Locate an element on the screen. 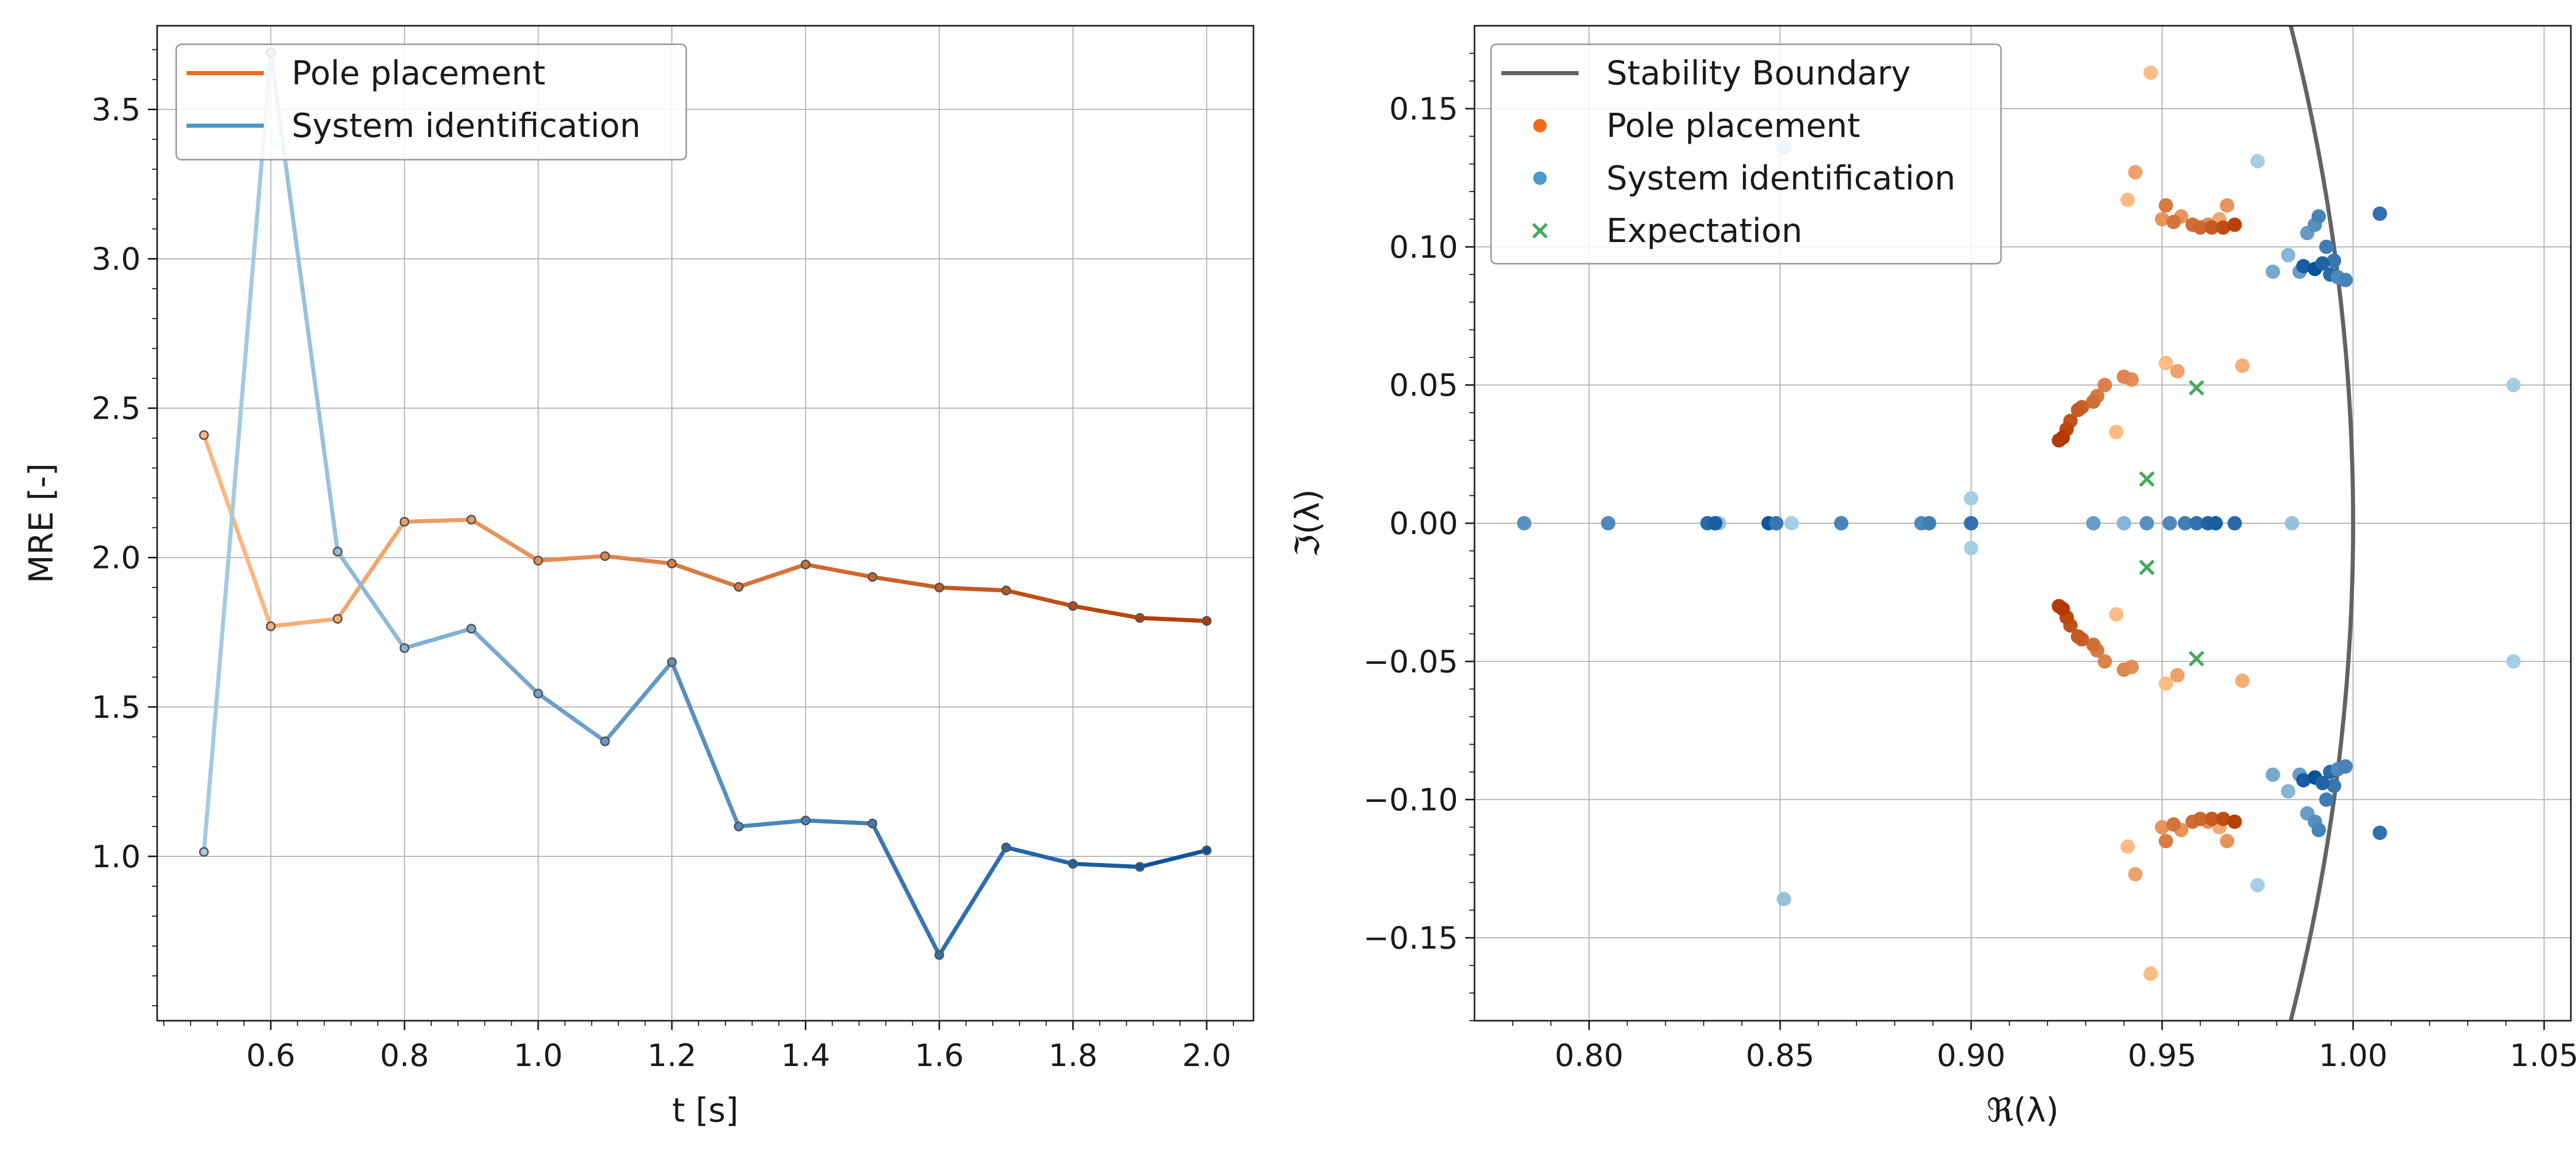  mre-ytick-label: 1.0 is located at coordinates (116, 857).